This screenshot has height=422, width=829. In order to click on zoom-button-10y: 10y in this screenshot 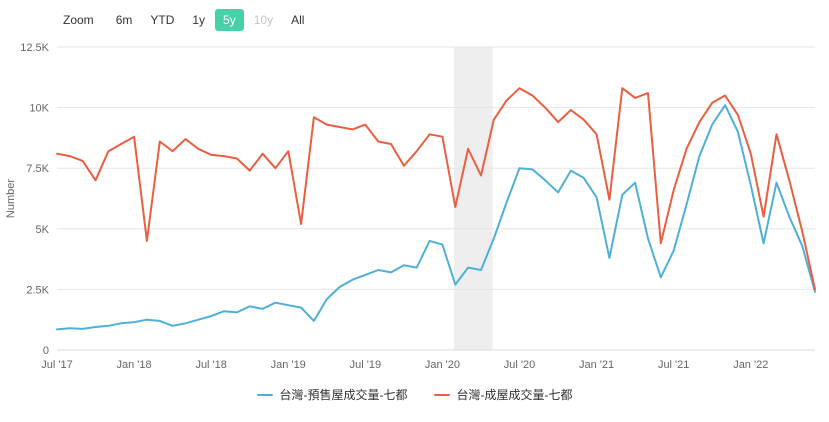, I will do `click(263, 20)`.